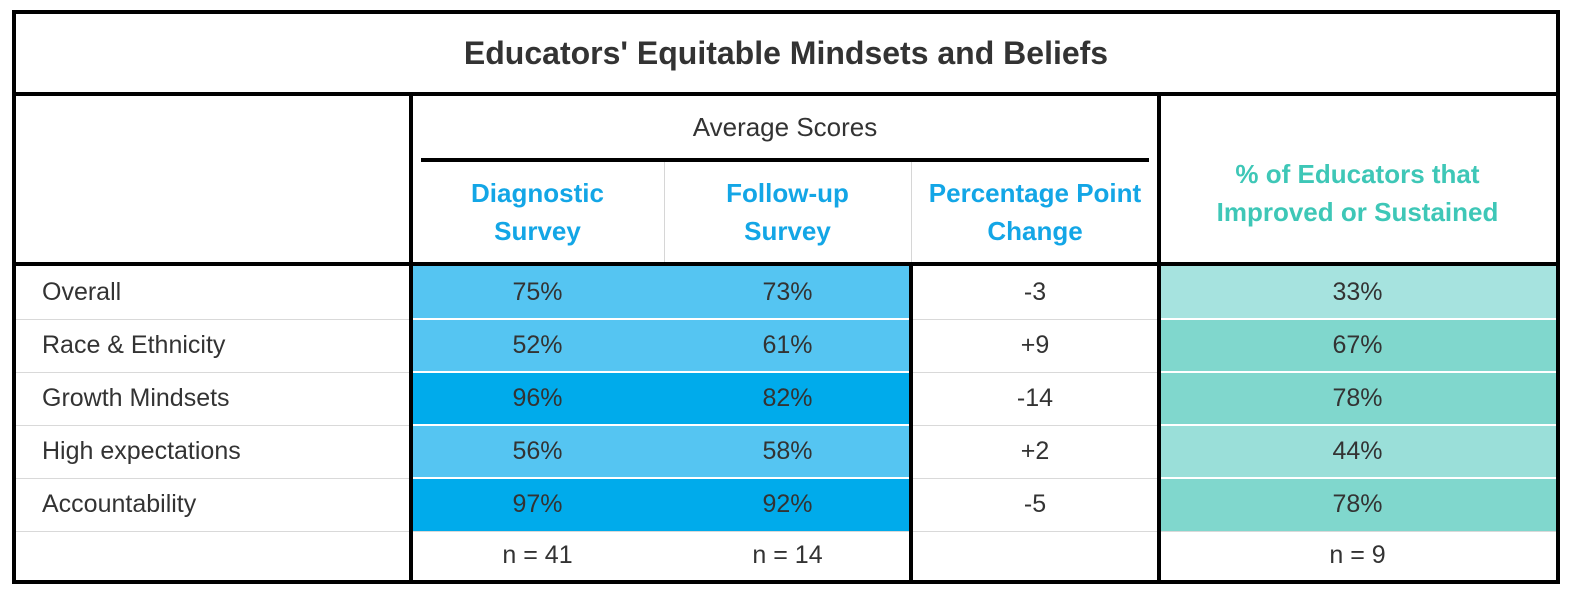 The height and width of the screenshot is (600, 1576). What do you see at coordinates (1357, 555) in the screenshot?
I see `sample-size-improved: n = 9` at bounding box center [1357, 555].